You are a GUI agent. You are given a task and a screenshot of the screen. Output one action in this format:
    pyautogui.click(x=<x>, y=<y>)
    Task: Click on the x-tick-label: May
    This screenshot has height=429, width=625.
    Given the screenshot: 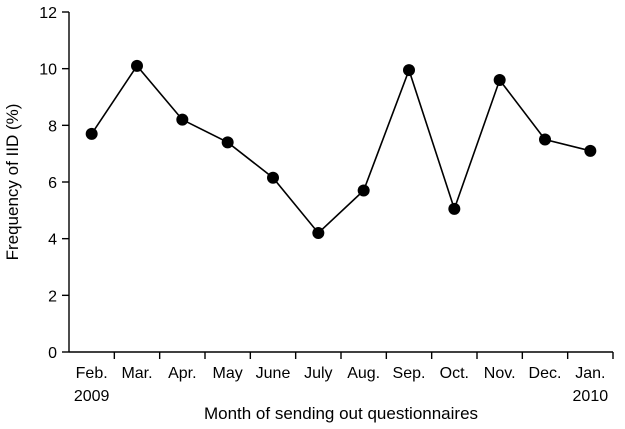 What is the action you would take?
    pyautogui.click(x=228, y=373)
    